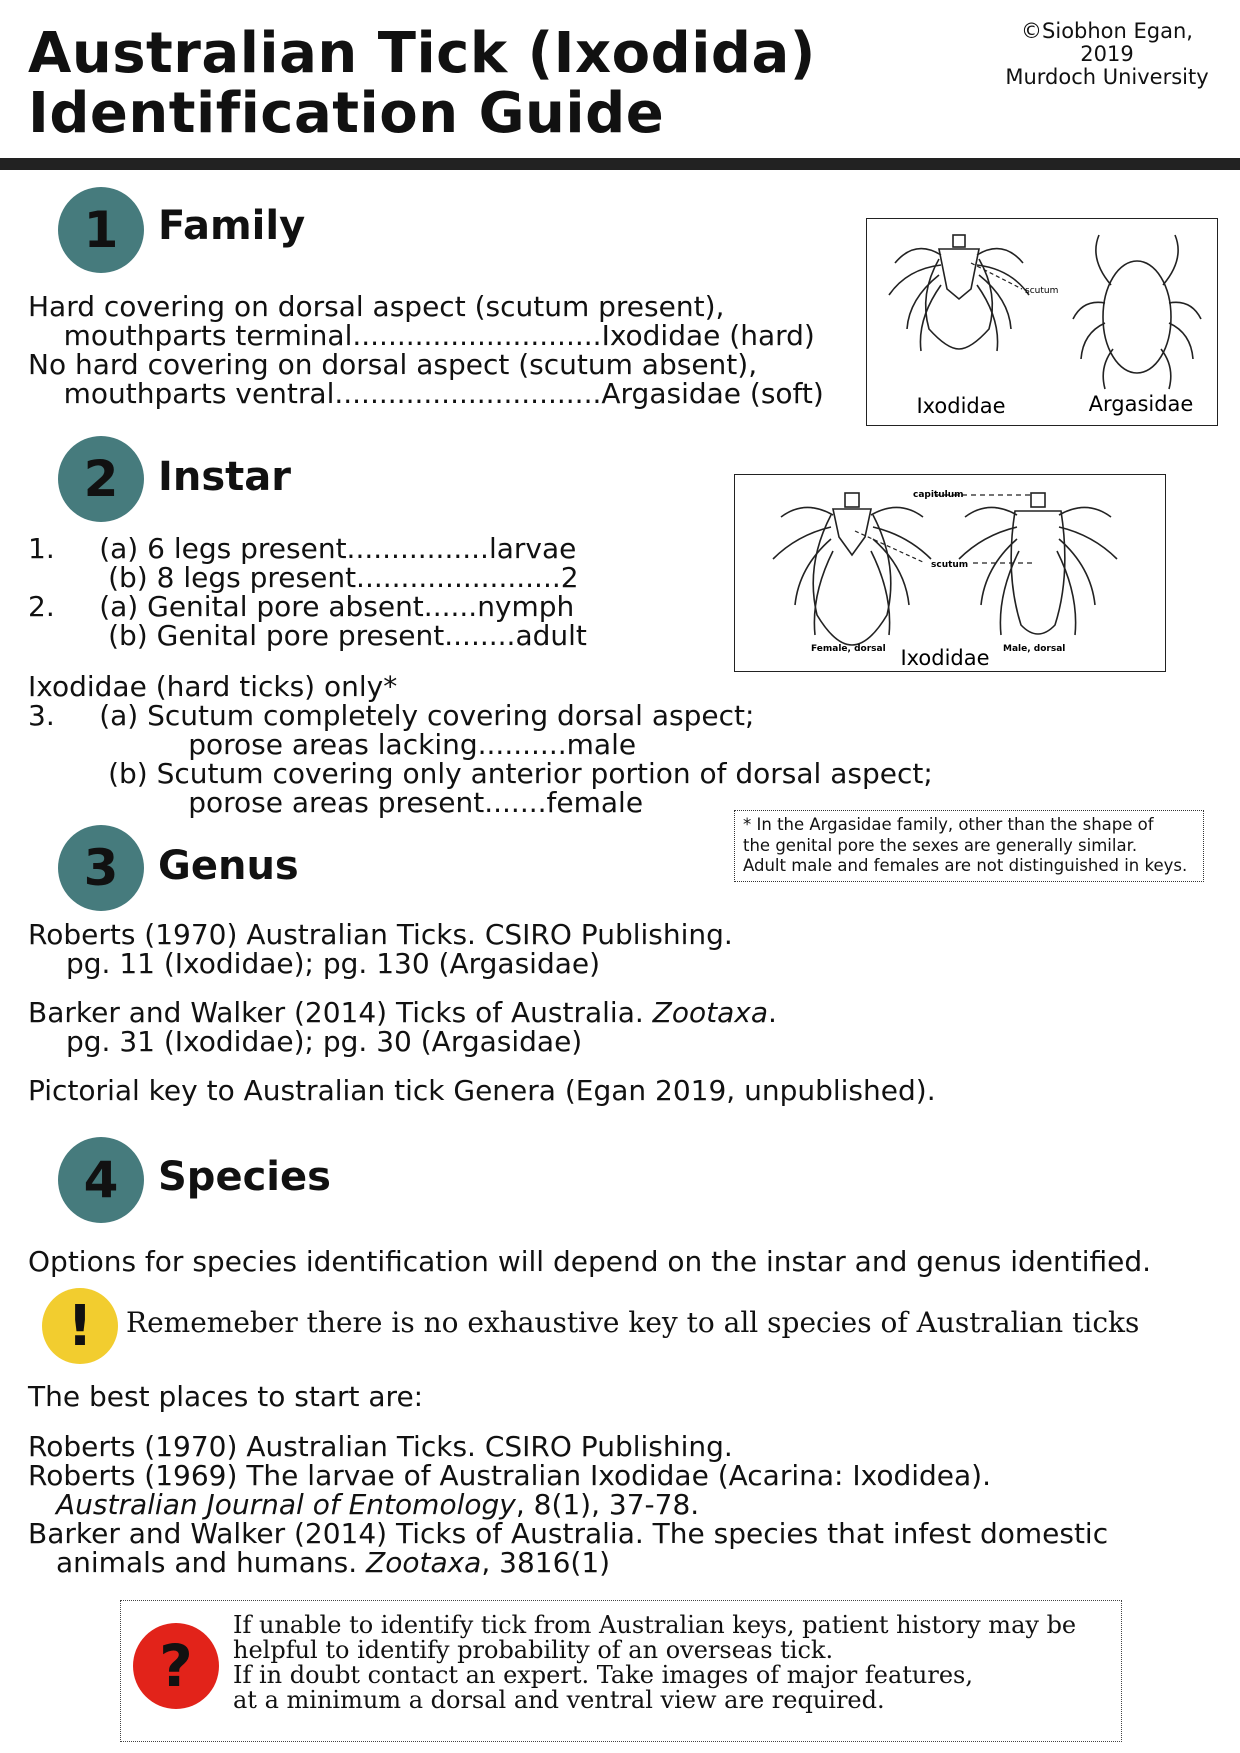 The width and height of the screenshot is (1240, 1753). I want to click on section-1-number: 1, so click(101, 230).